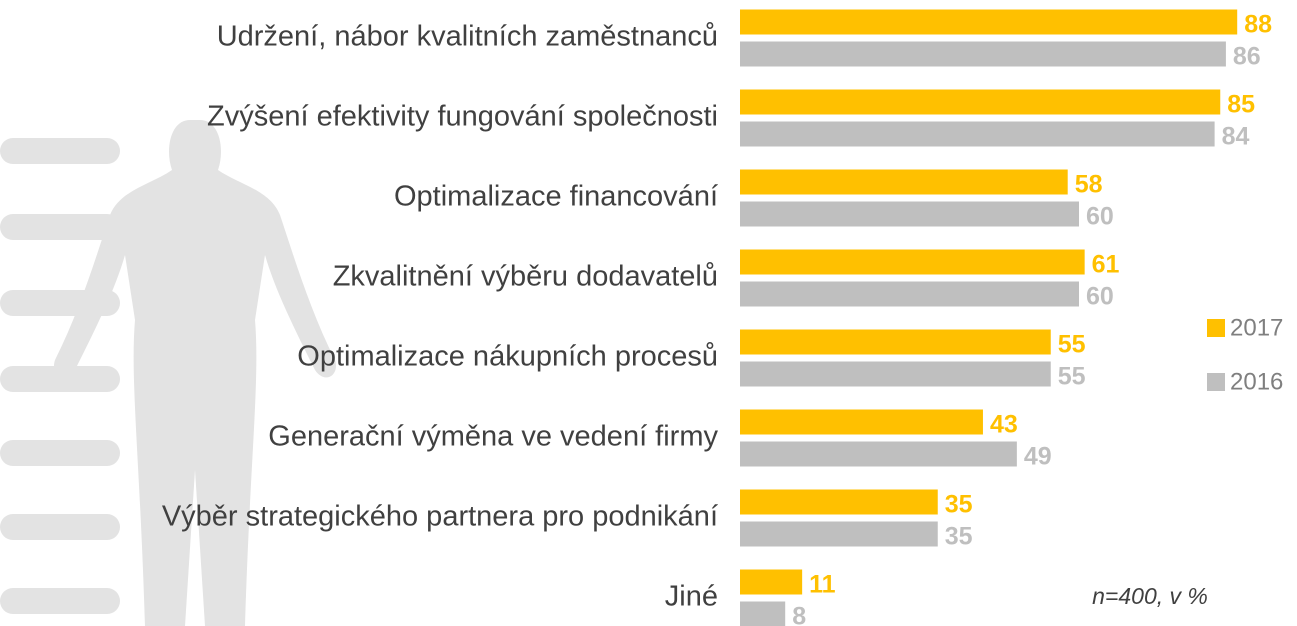 The image size is (1297, 626). I want to click on value-label: 61, so click(1106, 265).